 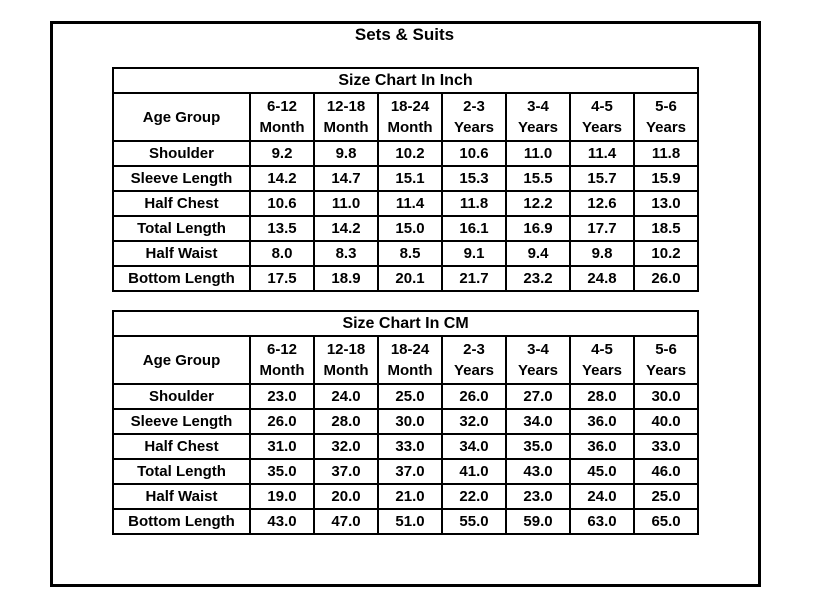 What do you see at coordinates (602, 521) in the screenshot?
I see `cell-value: 63.0` at bounding box center [602, 521].